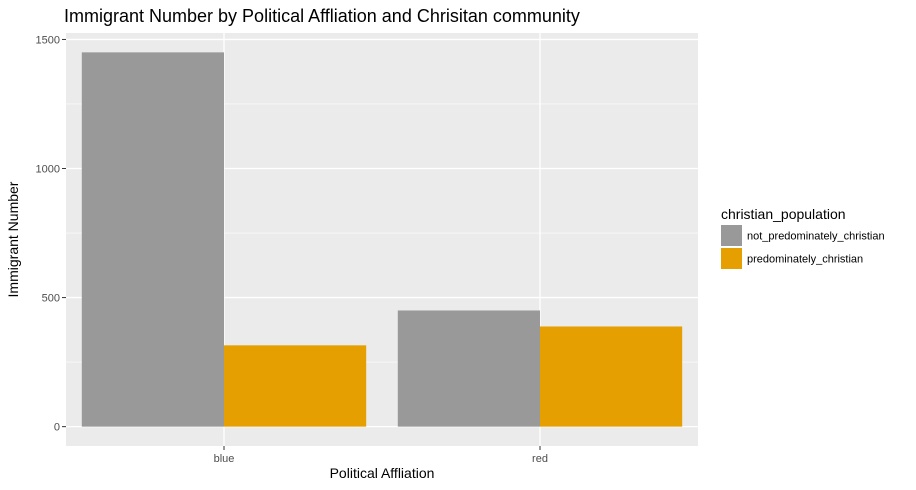  What do you see at coordinates (783, 214) in the screenshot?
I see `legend-title: christian_population` at bounding box center [783, 214].